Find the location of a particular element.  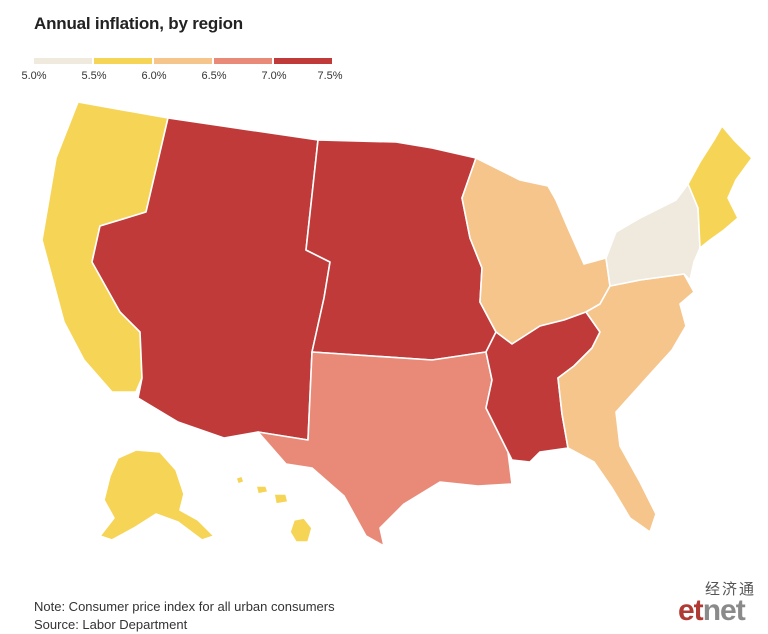

color-legend: 5.0% 5.5% 6.0% 6.5% 7.0% 7.5% is located at coordinates (182, 73).